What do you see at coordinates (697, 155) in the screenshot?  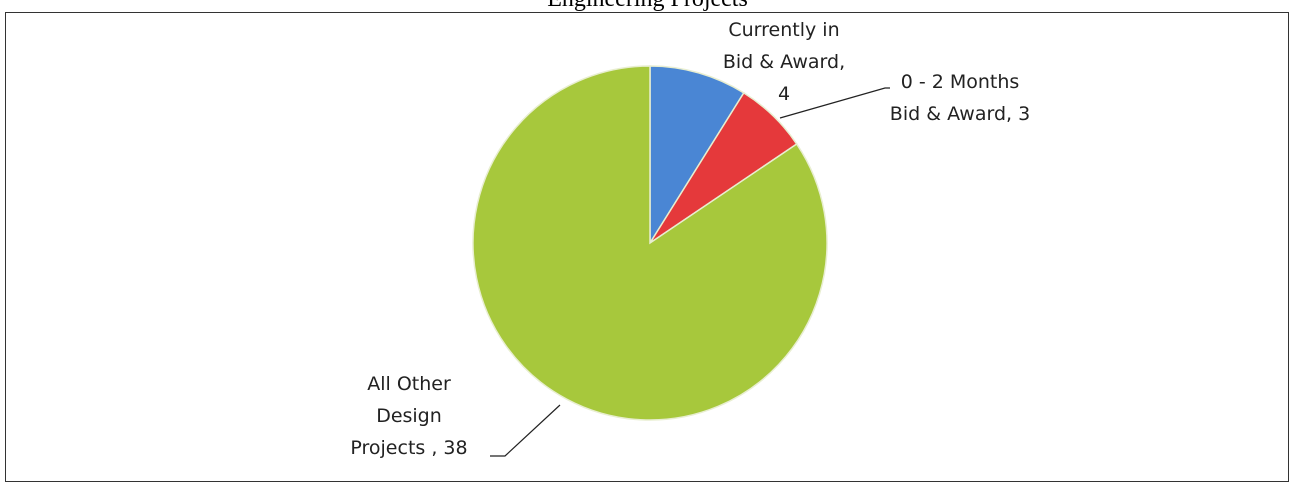 I see `pie-slice` at bounding box center [697, 155].